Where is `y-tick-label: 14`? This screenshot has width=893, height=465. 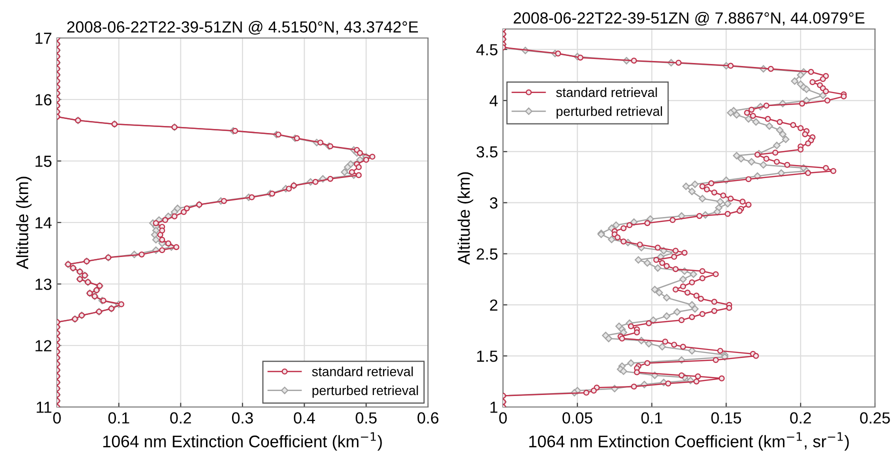 y-tick-label: 14 is located at coordinates (44, 222).